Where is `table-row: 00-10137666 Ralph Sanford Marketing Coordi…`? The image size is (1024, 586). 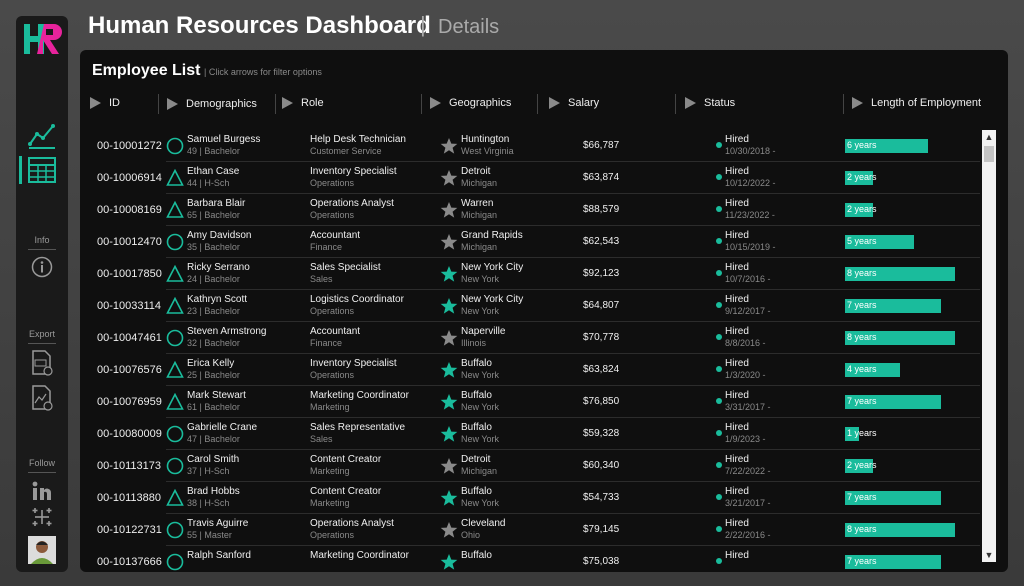
table-row: 00-10137666 Ralph Sanford Marketing Coordi… is located at coordinates (530, 559).